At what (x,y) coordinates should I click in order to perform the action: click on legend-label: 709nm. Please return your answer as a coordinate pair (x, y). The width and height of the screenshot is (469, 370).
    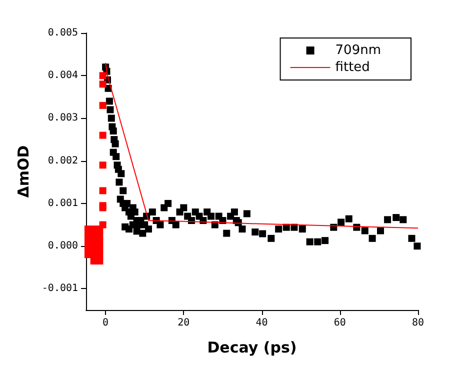
    Looking at the image, I should click on (358, 50).